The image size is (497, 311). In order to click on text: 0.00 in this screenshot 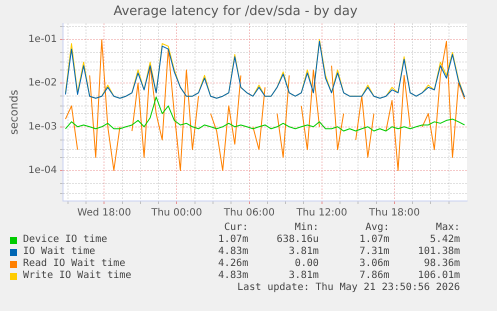, I will do `click(306, 264)`.